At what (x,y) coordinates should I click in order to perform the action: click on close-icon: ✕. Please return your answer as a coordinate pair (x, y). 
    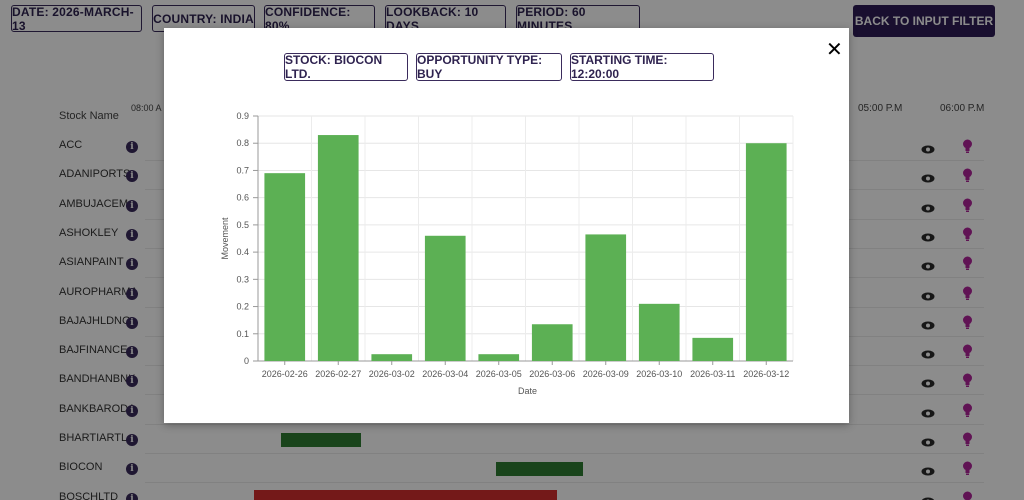
    Looking at the image, I should click on (834, 50).